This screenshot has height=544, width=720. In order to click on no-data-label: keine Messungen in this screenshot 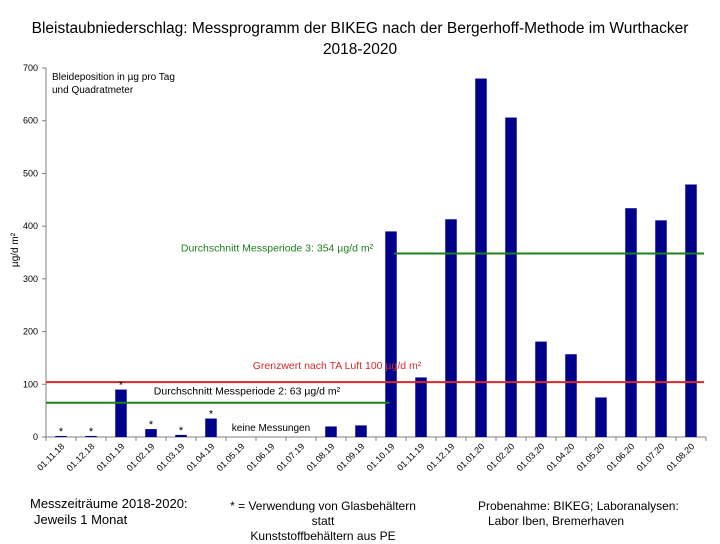, I will do `click(271, 428)`.